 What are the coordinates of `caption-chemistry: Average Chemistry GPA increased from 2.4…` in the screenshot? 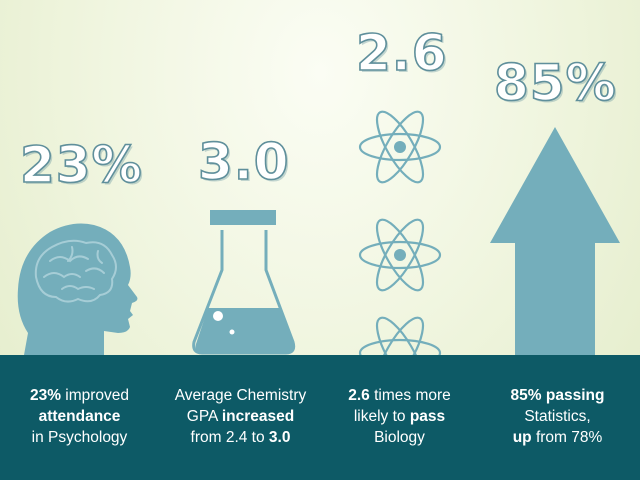 It's located at (240, 416).